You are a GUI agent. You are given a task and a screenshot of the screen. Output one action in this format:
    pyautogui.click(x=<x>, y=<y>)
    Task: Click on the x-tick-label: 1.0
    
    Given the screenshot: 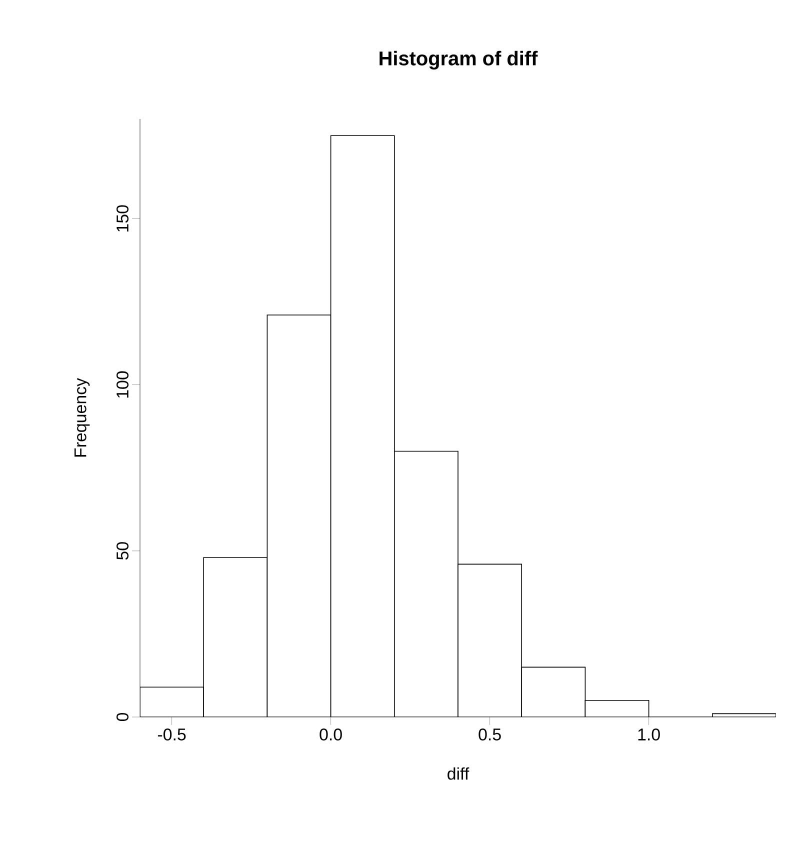 What is the action you would take?
    pyautogui.click(x=649, y=734)
    